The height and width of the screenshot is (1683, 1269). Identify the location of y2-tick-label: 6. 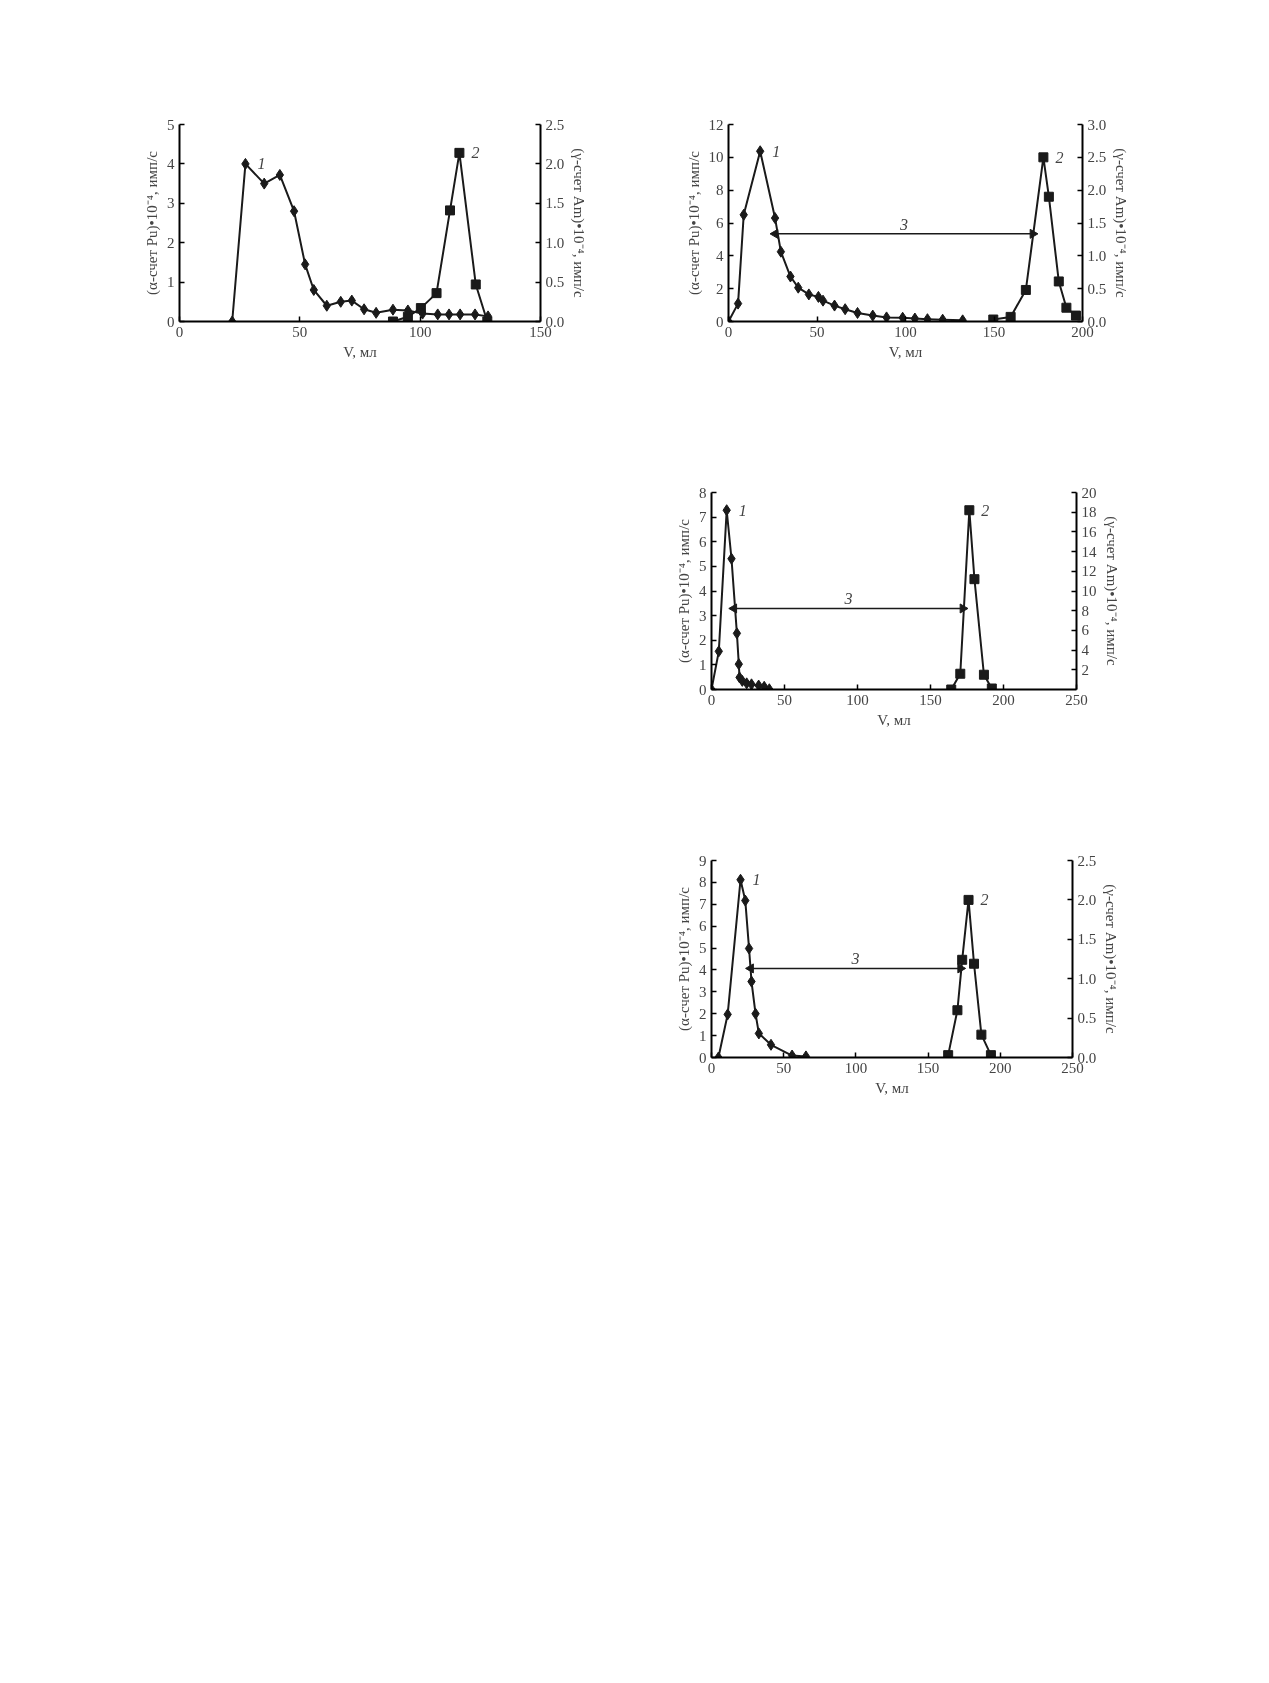
(1085, 630).